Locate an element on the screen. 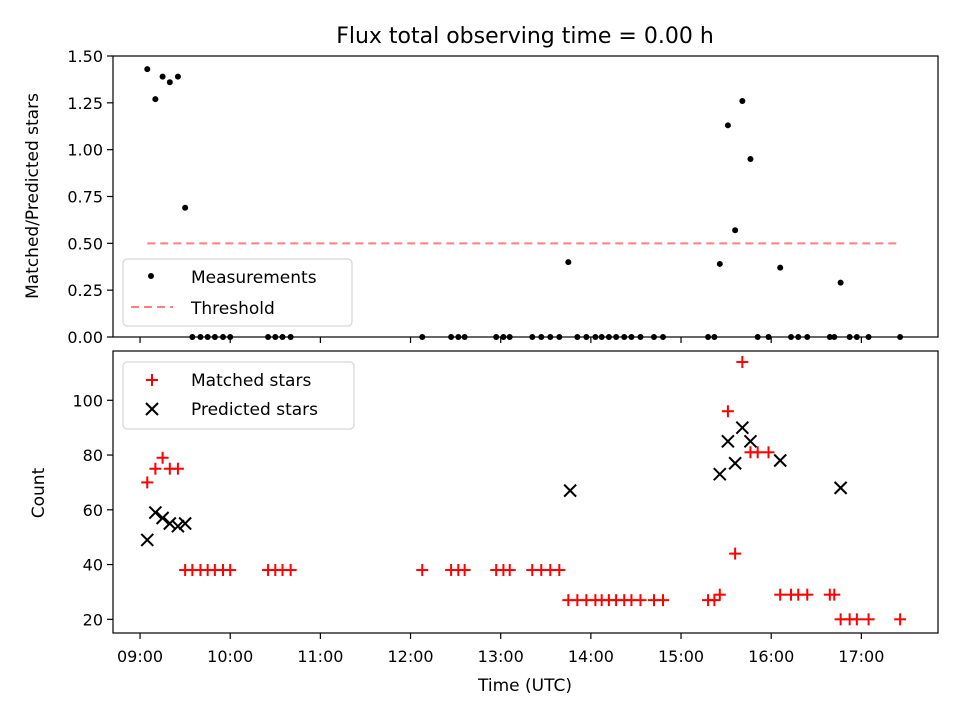  y-tick-label-count: 20 is located at coordinates (93, 619).